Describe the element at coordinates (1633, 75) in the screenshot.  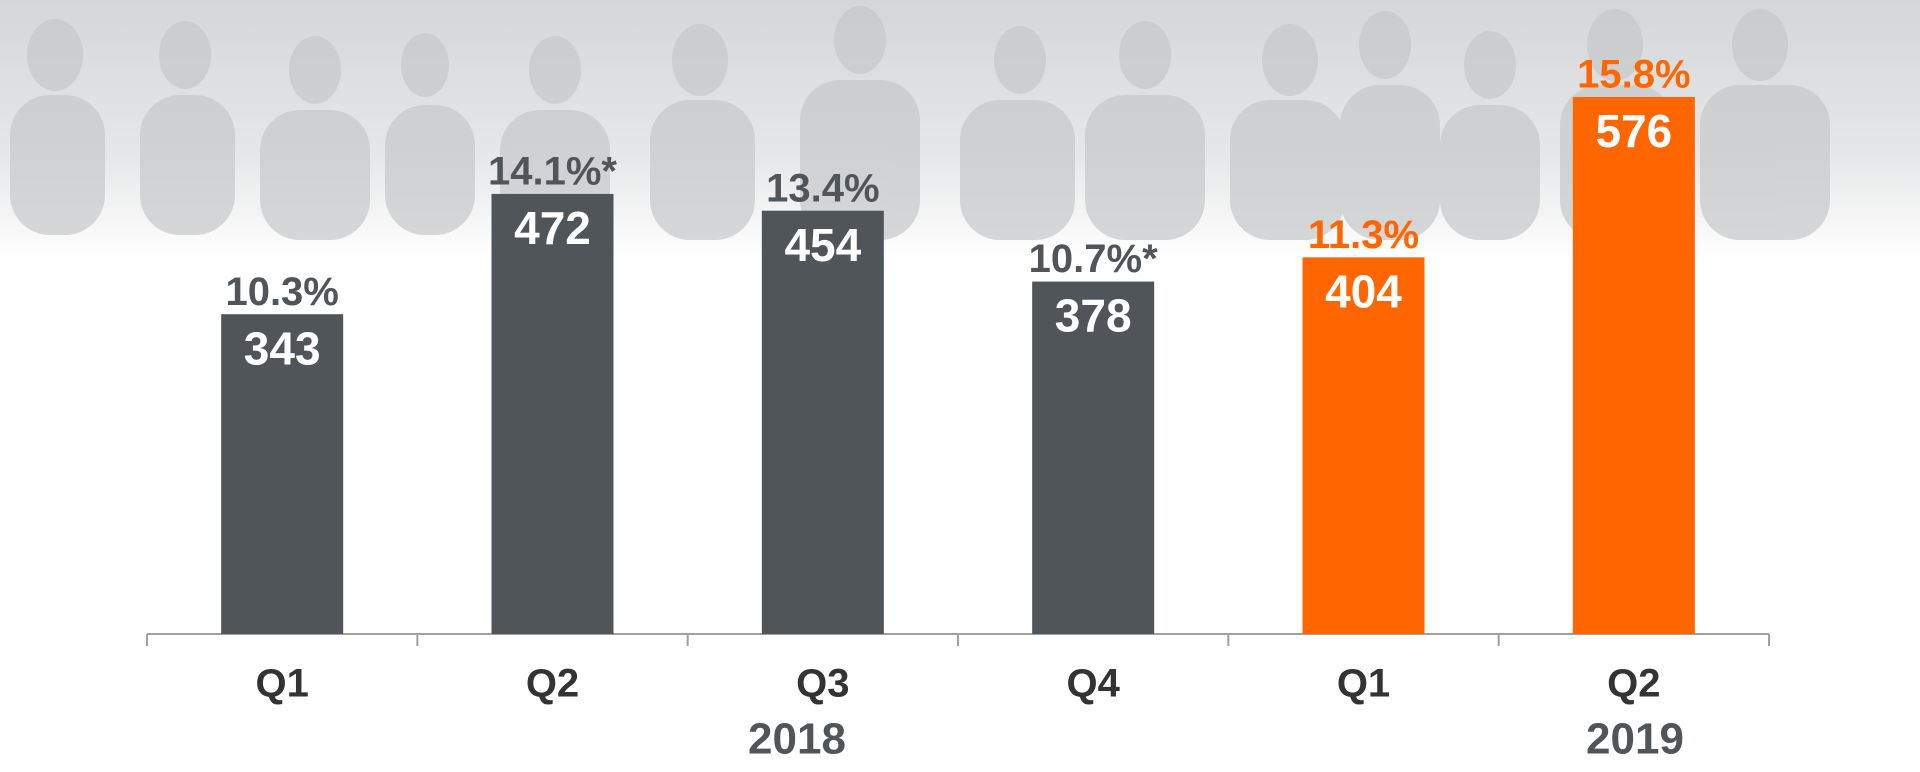
I see `percent-label: 15.8%` at that location.